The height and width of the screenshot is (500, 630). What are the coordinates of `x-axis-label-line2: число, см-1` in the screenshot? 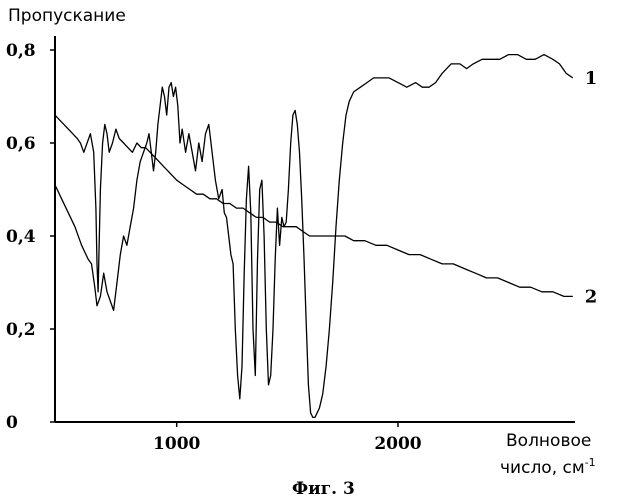 It's located at (548, 467).